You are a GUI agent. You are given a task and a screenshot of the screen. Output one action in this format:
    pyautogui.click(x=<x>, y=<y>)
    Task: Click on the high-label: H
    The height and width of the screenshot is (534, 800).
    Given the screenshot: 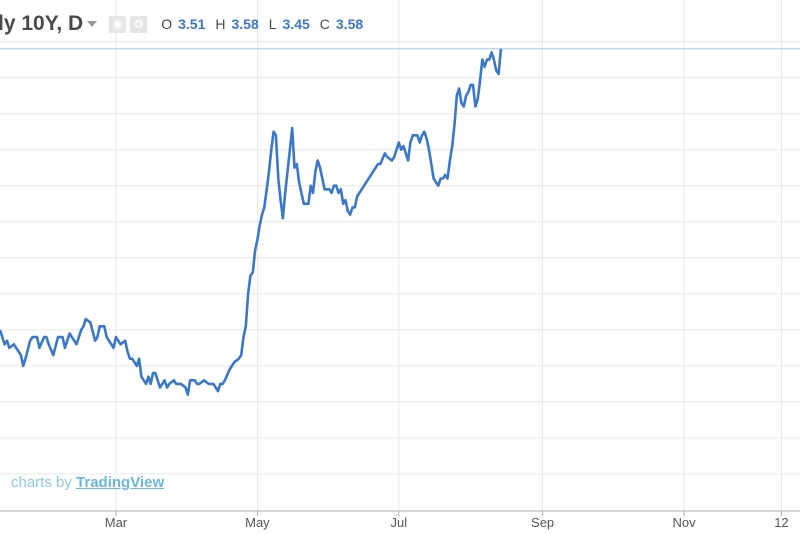 What is the action you would take?
    pyautogui.click(x=220, y=24)
    